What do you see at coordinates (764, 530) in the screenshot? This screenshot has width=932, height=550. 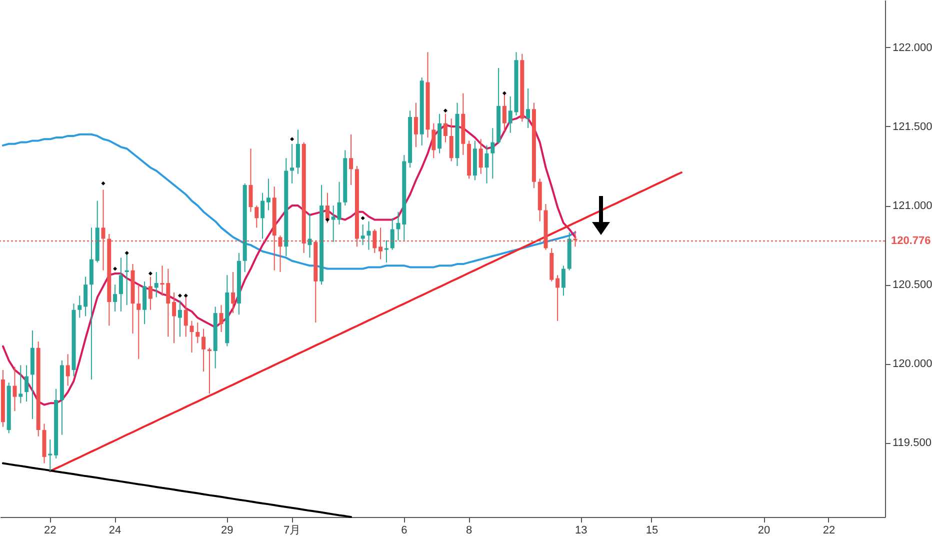 I see `x-tick-label: 20` at bounding box center [764, 530].